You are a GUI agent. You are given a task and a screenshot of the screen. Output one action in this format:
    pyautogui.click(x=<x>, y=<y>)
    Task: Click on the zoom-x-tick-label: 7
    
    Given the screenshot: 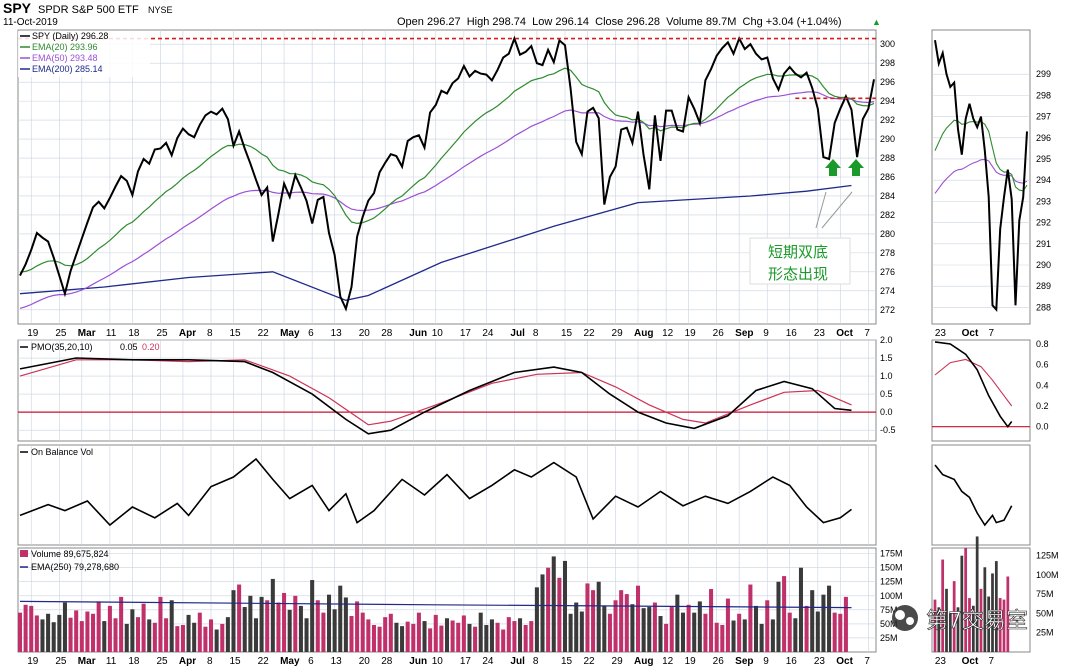 What is the action you would take?
    pyautogui.click(x=992, y=333)
    